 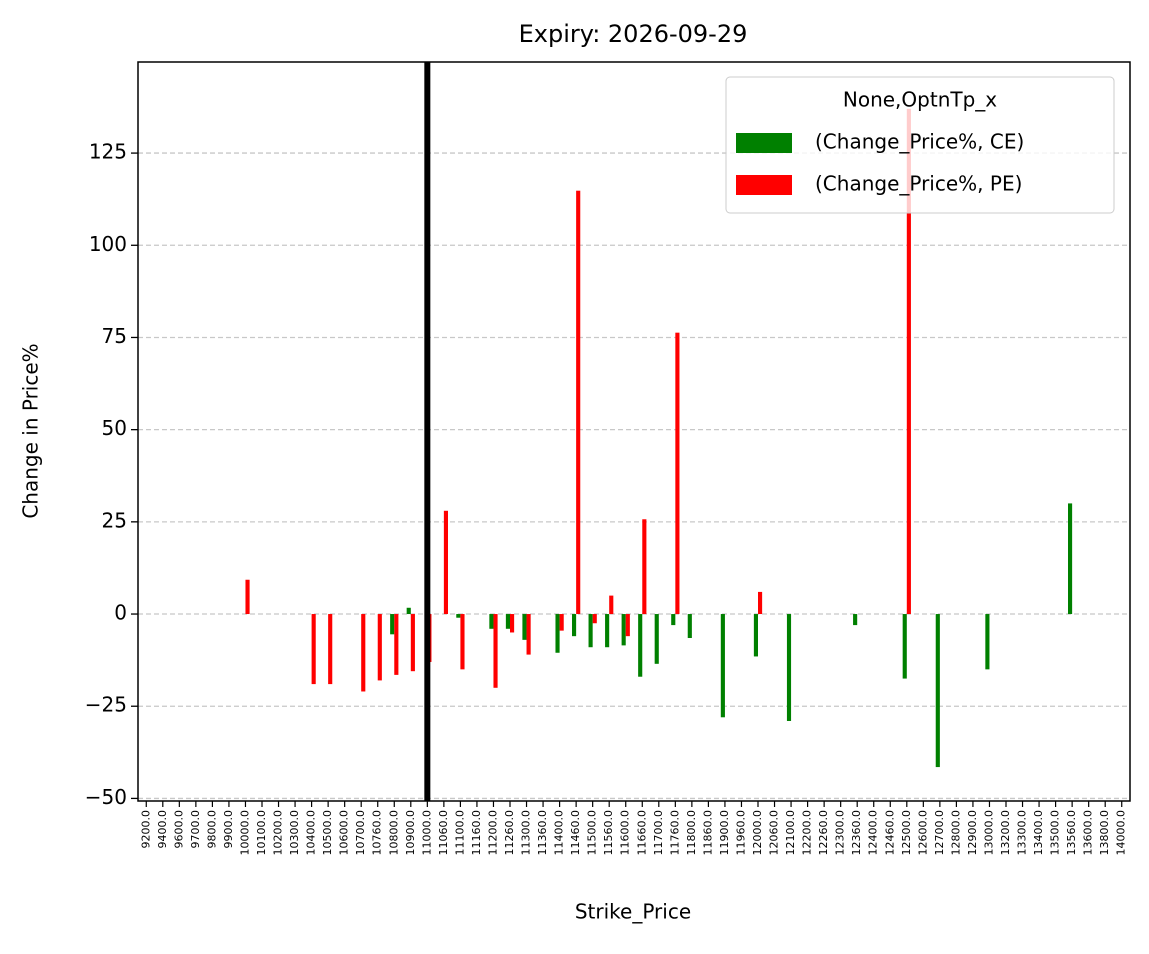 What do you see at coordinates (278, 833) in the screenshot?
I see `x-tick-label: 10200.0` at bounding box center [278, 833].